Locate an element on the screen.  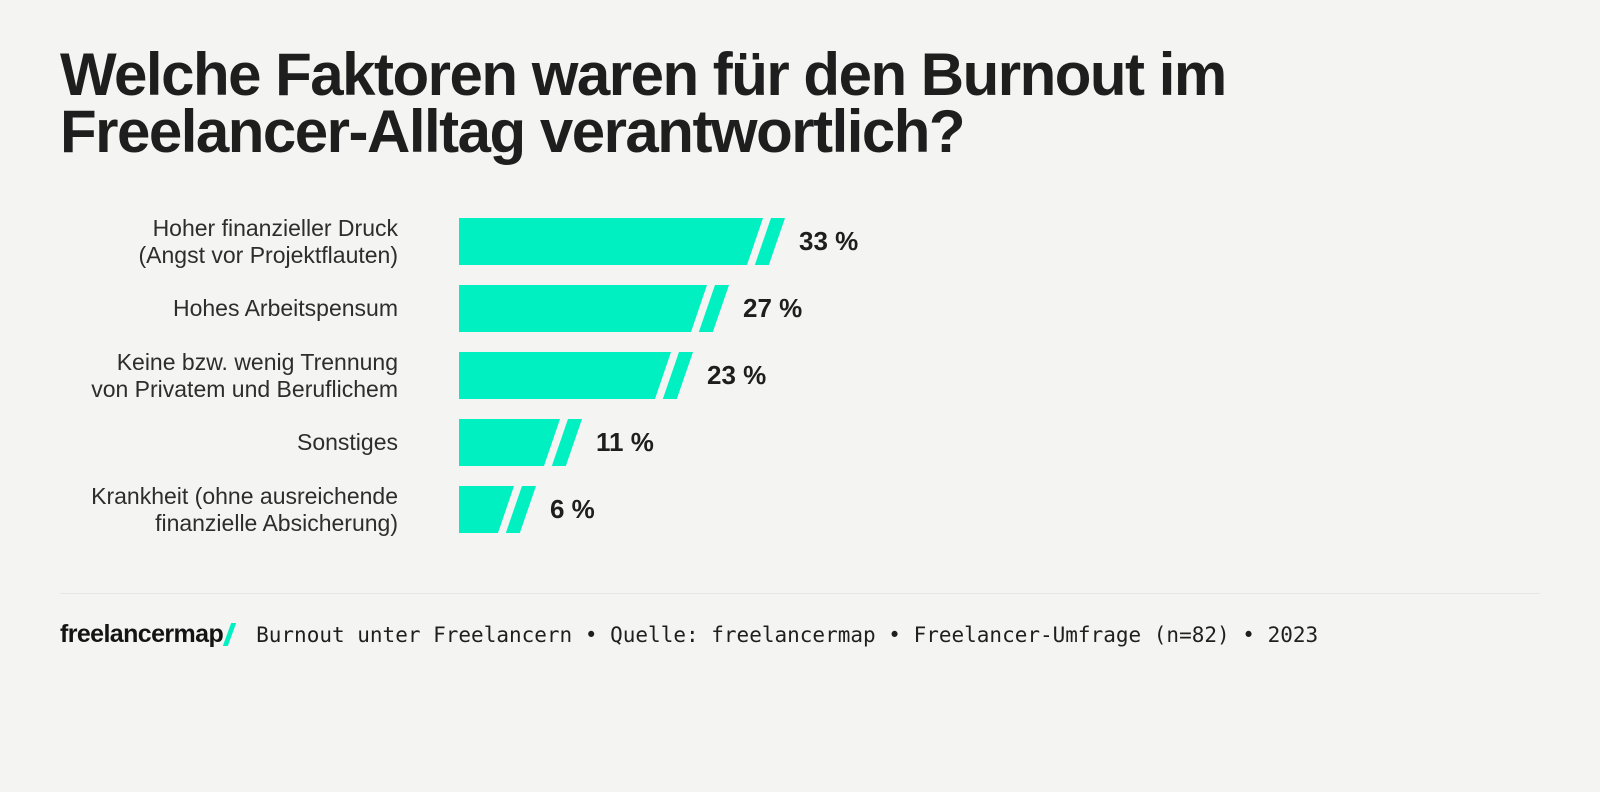
bar-area: 23 % is located at coordinates (612, 375).